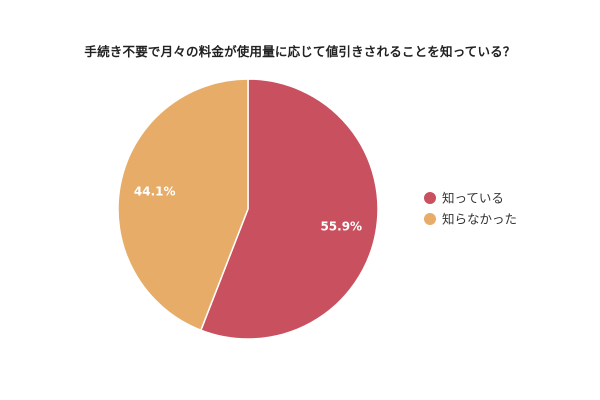  Describe the element at coordinates (300, 51) in the screenshot. I see `chart-title: 手続き不要で月々の料金が使用量に応じて値引きされることを知っている？` at that location.